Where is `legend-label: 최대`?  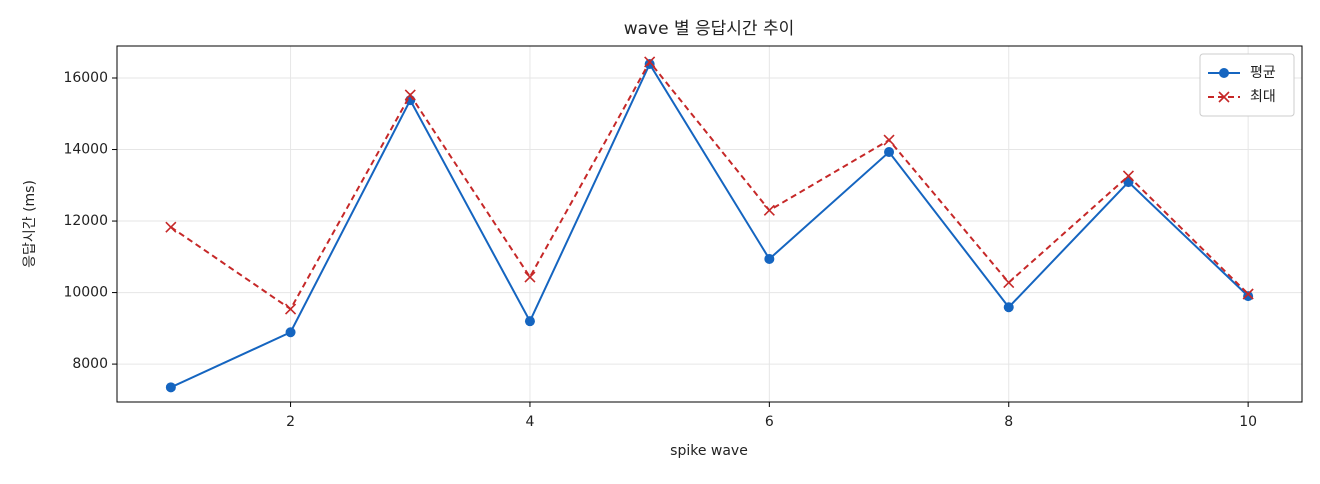 legend-label: 최대 is located at coordinates (1263, 97).